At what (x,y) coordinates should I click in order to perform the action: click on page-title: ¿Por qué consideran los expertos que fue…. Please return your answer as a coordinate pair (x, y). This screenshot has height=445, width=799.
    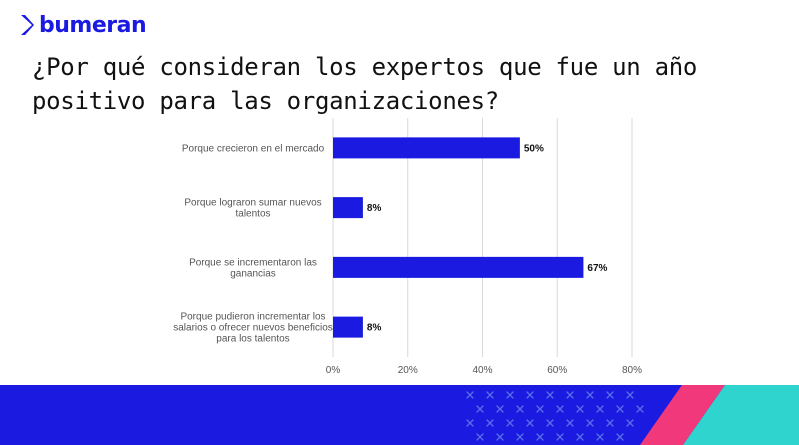
    Looking at the image, I should click on (365, 84).